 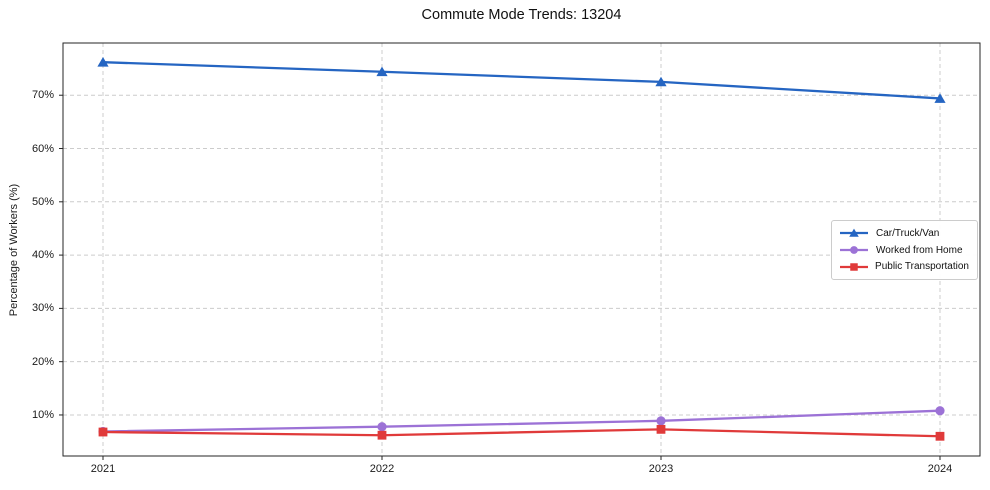 What do you see at coordinates (103, 469) in the screenshot?
I see `x-tick-label: 2021` at bounding box center [103, 469].